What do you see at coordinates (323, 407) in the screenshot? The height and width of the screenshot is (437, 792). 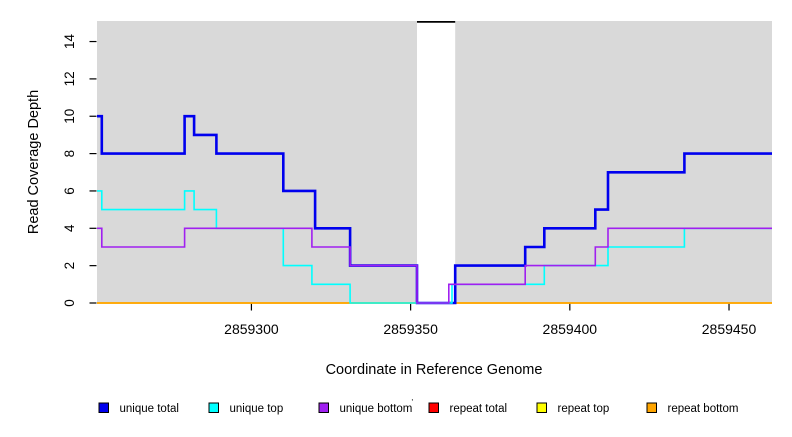 I see `legend-swatch-unique-bottom` at bounding box center [323, 407].